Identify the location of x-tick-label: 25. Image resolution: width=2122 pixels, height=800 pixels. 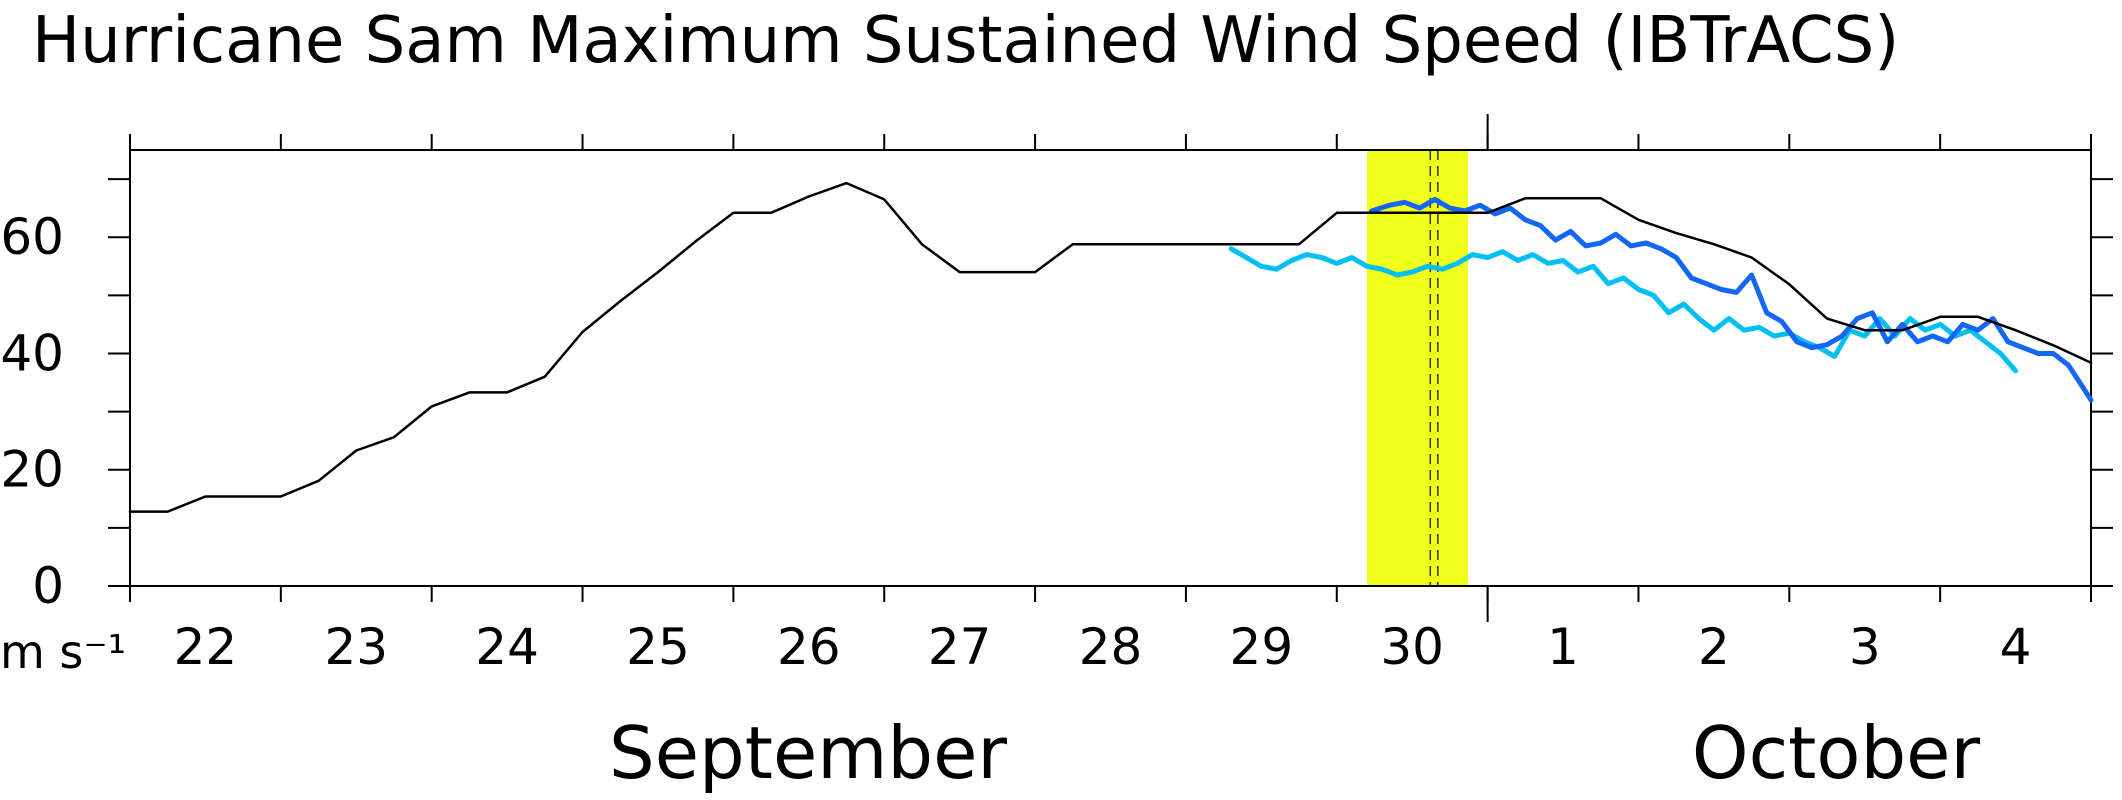
(658, 647).